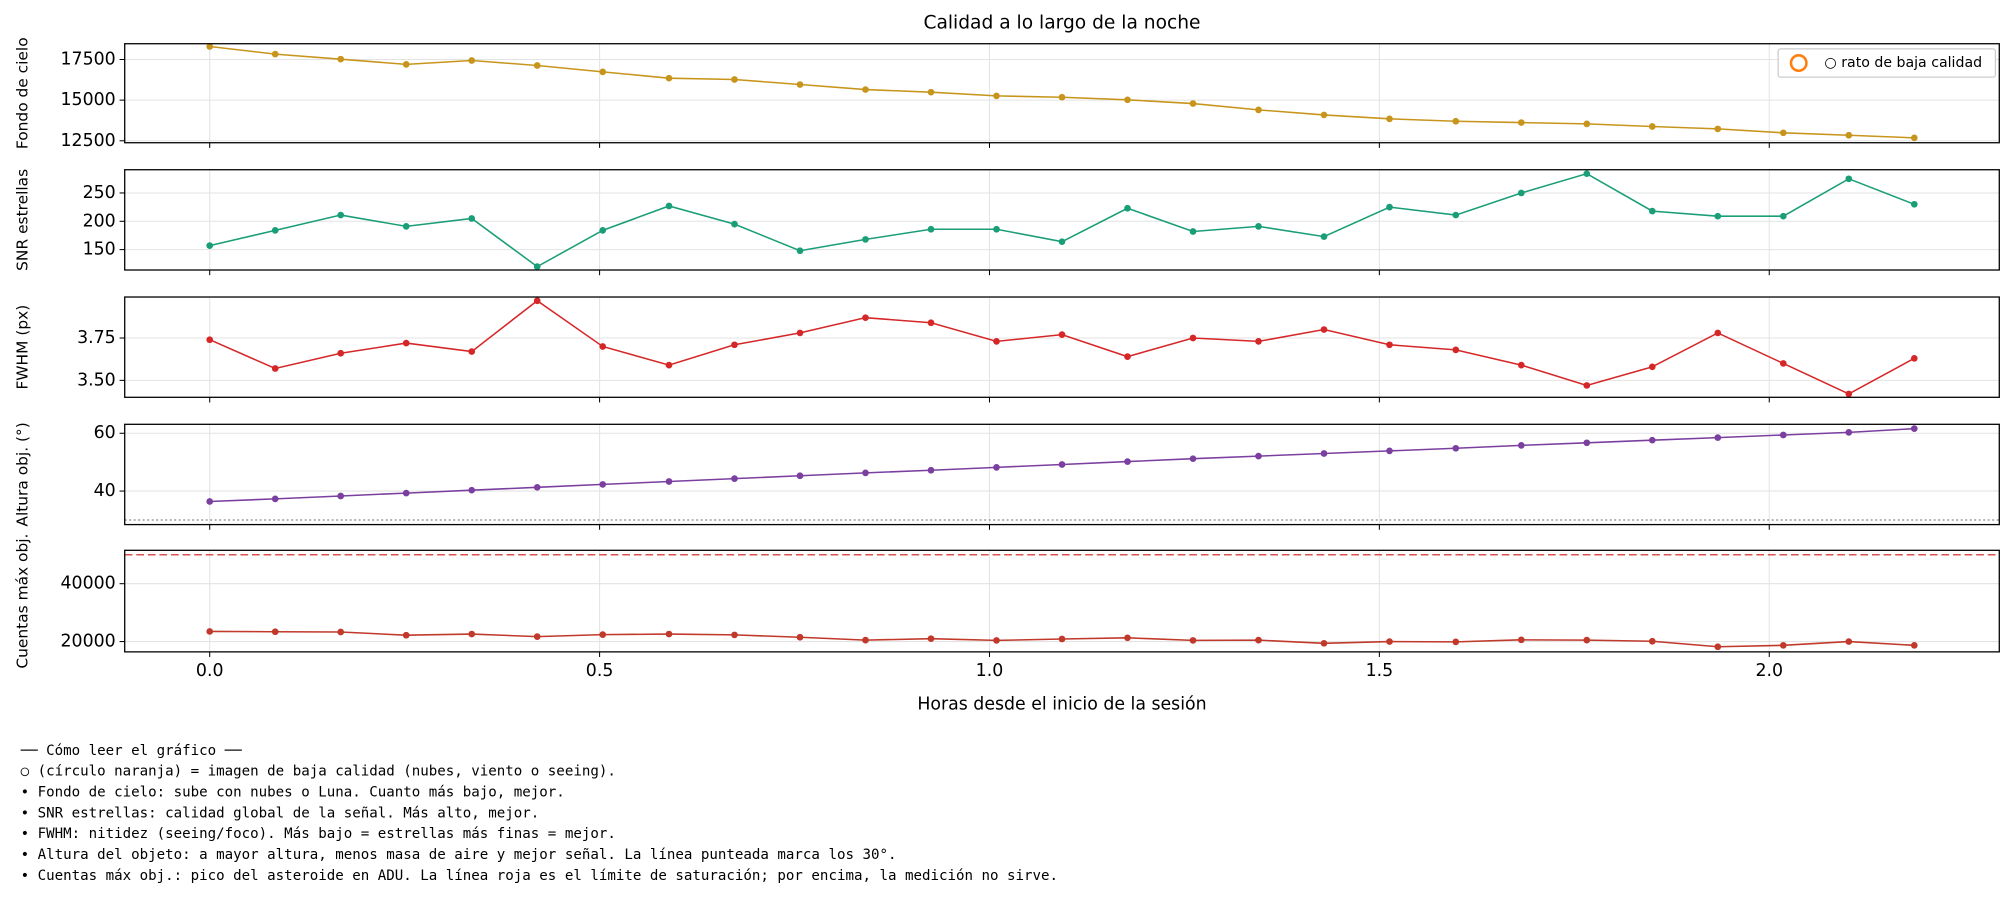  I want to click on x-tick-label: 2.0, so click(1769, 671).